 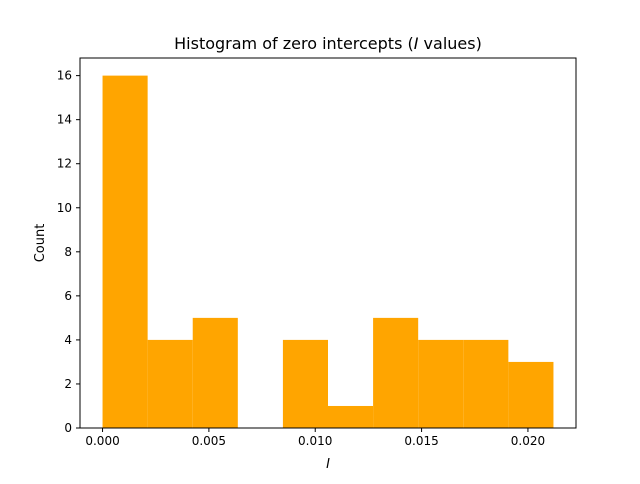 What do you see at coordinates (68, 296) in the screenshot?
I see `y-tick-label: 6` at bounding box center [68, 296].